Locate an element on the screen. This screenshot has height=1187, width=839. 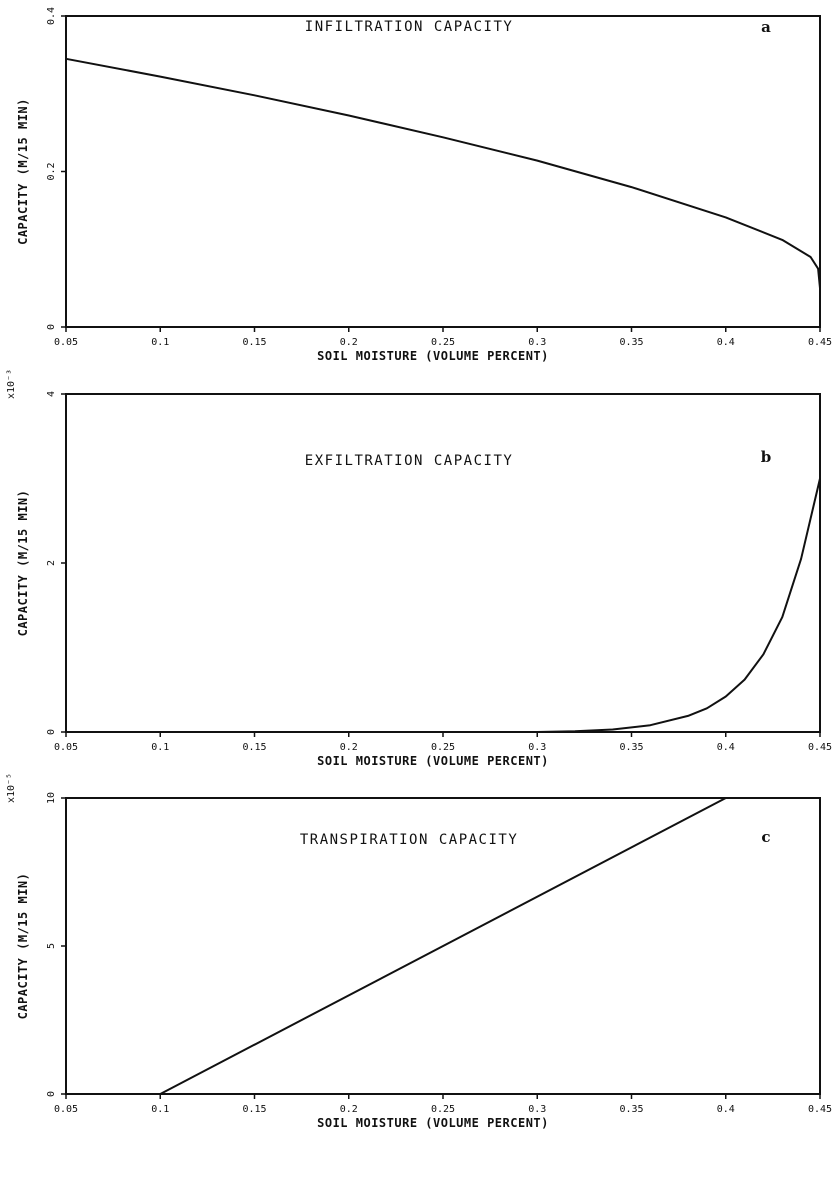
y-tick-label: 5 is located at coordinates (51, 946).